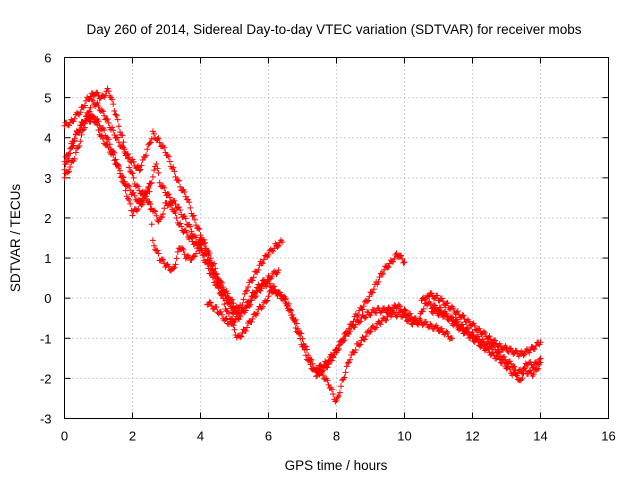 The width and height of the screenshot is (640, 480). I want to click on x-tick-label: 2, so click(132, 436).